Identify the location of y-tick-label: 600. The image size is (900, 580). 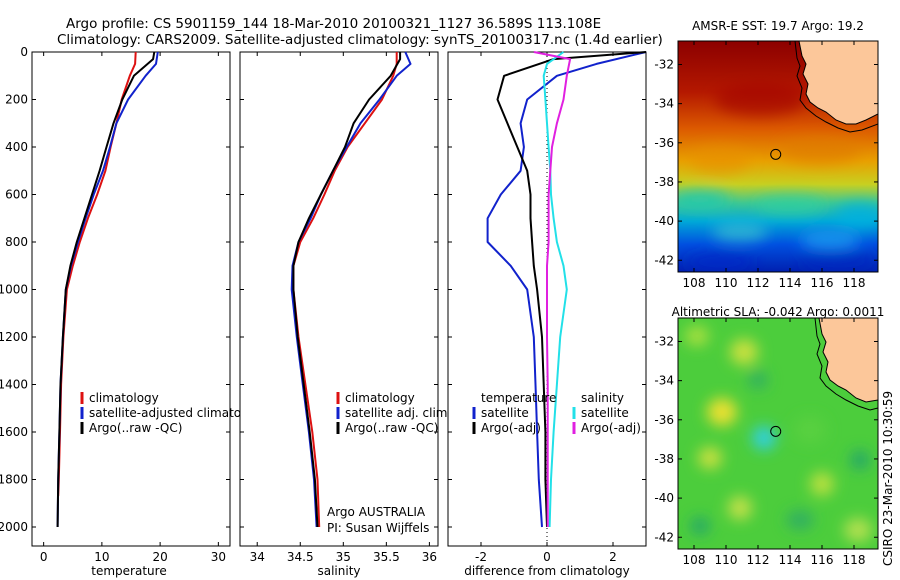
(16, 195).